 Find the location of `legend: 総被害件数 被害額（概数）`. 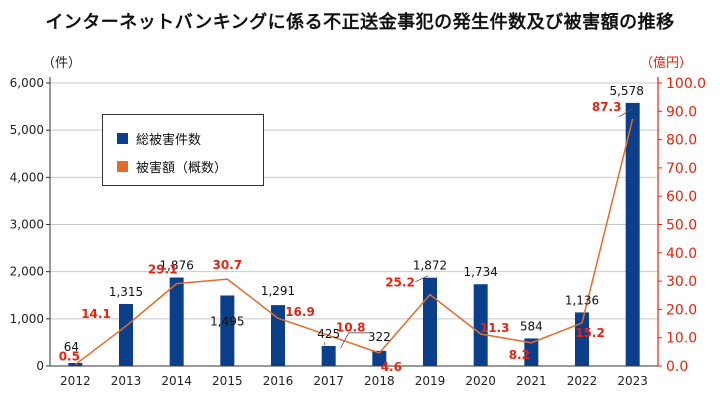

legend: 総被害件数 被害額（概数） is located at coordinates (183, 150).